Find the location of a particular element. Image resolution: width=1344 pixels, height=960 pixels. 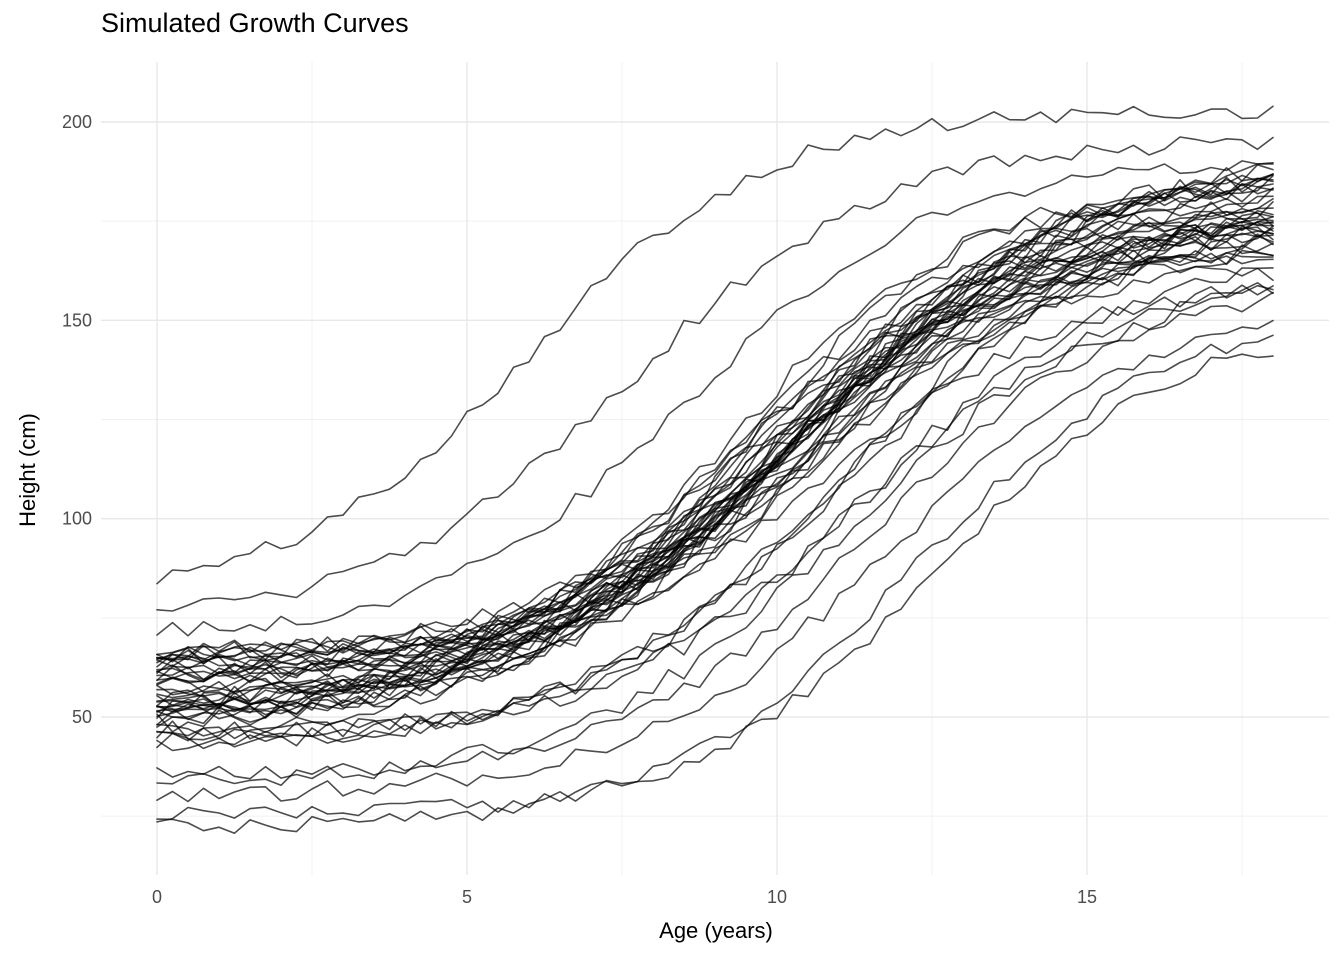

x-tick-label: 10 is located at coordinates (777, 897).